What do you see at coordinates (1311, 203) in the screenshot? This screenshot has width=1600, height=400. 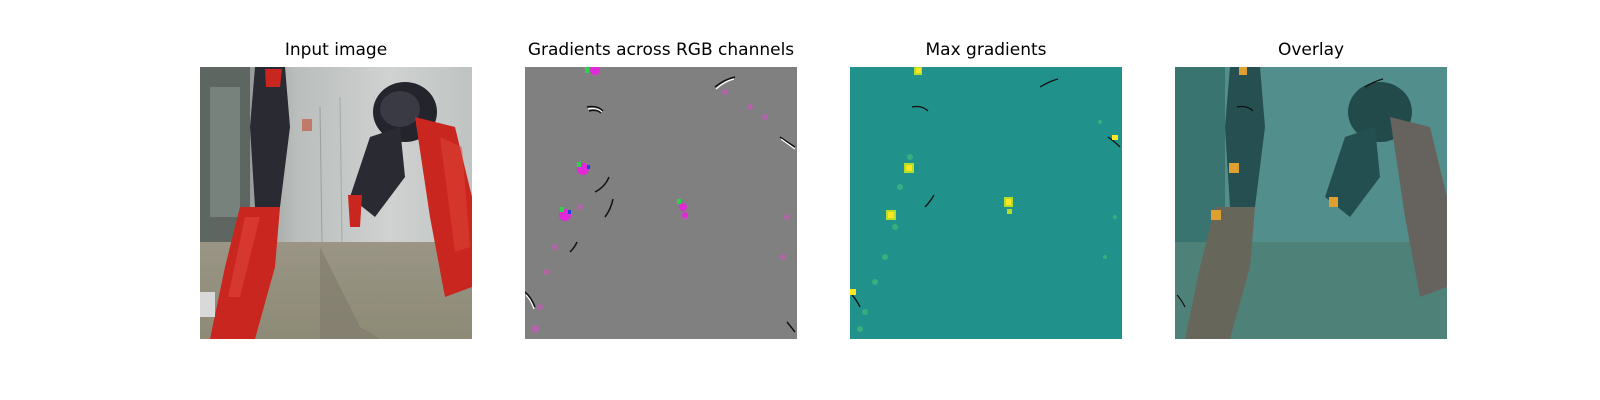 I see `overlay-image` at bounding box center [1311, 203].